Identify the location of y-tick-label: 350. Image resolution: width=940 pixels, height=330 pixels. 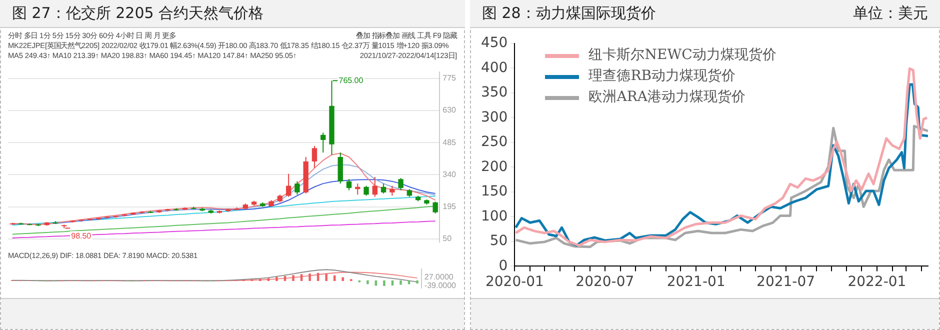
(494, 92).